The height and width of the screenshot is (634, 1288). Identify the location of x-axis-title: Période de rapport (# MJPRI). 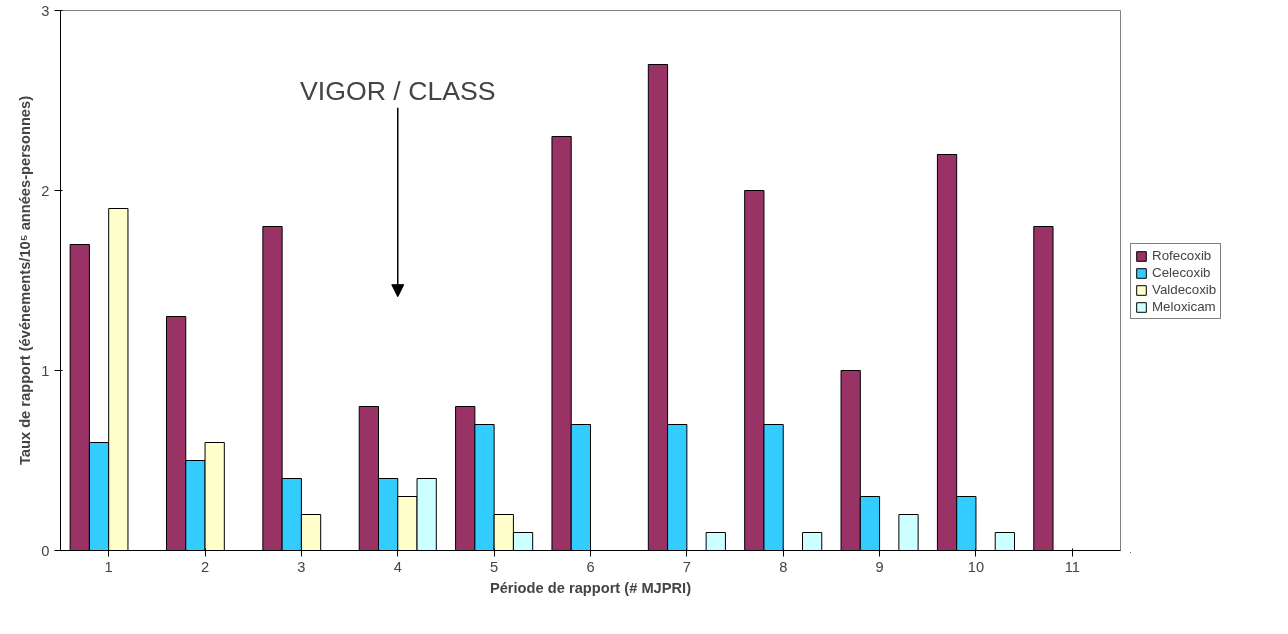
(590, 587).